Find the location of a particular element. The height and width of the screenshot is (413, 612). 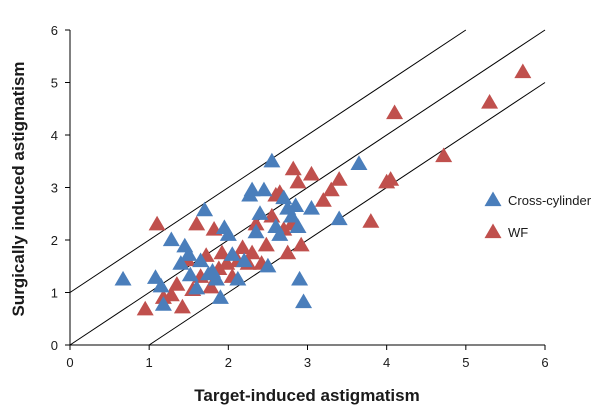

x-tick-label: 0 is located at coordinates (69, 362).